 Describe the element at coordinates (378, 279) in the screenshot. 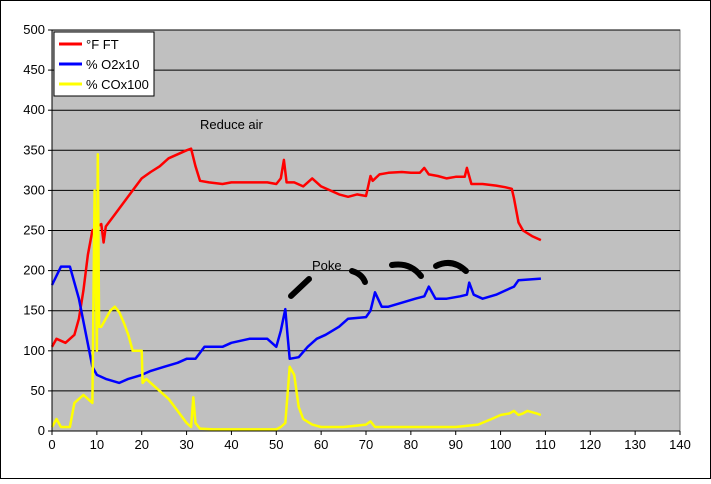

I see `hand-strokes` at that location.